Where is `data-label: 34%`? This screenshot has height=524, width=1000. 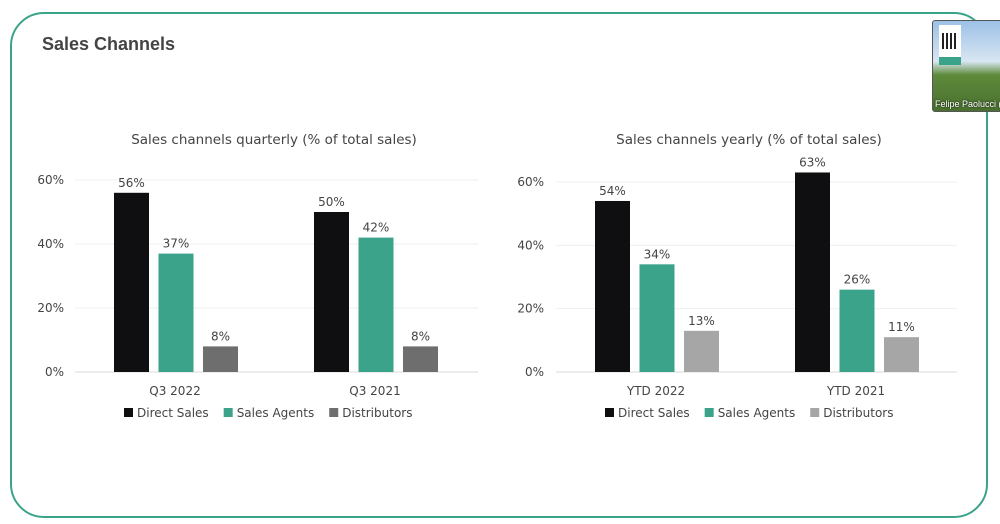
data-label: 34% is located at coordinates (657, 254).